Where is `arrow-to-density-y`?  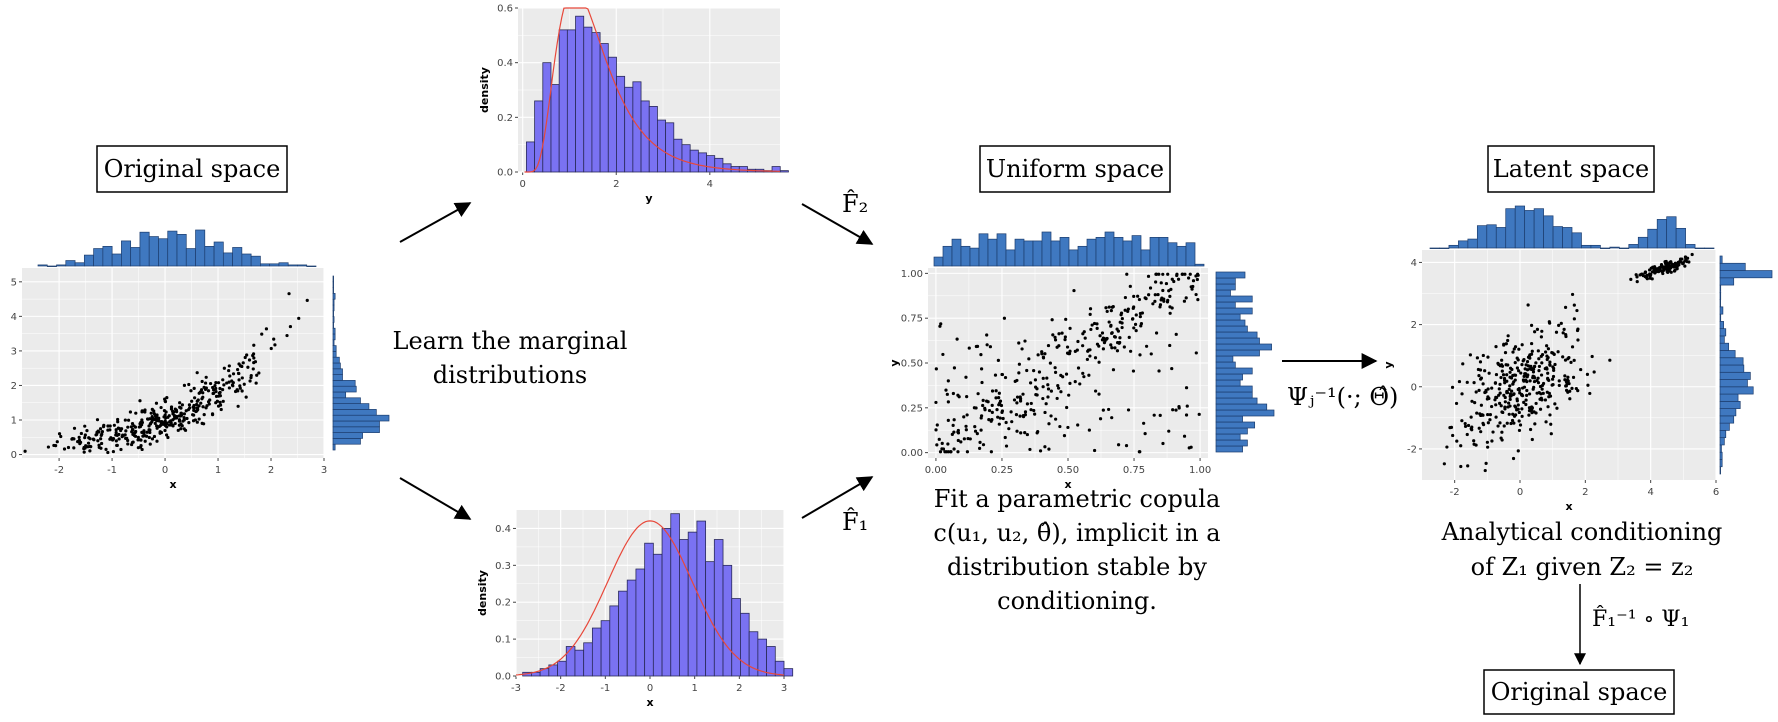
arrow-to-density-y is located at coordinates (435, 222).